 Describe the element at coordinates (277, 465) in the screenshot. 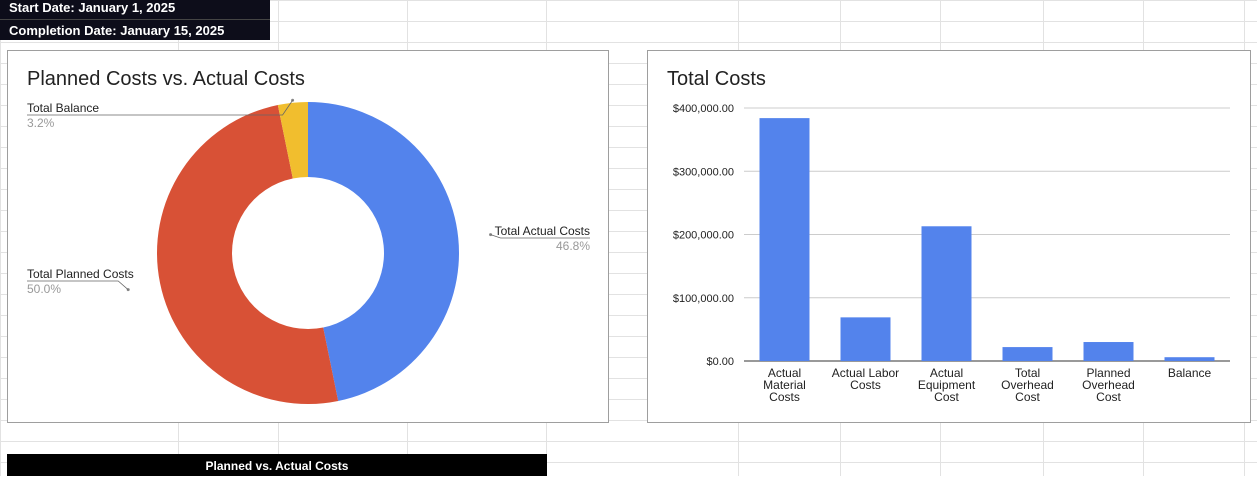

I see `section-label-bar: Planned vs. Actual Costs` at that location.